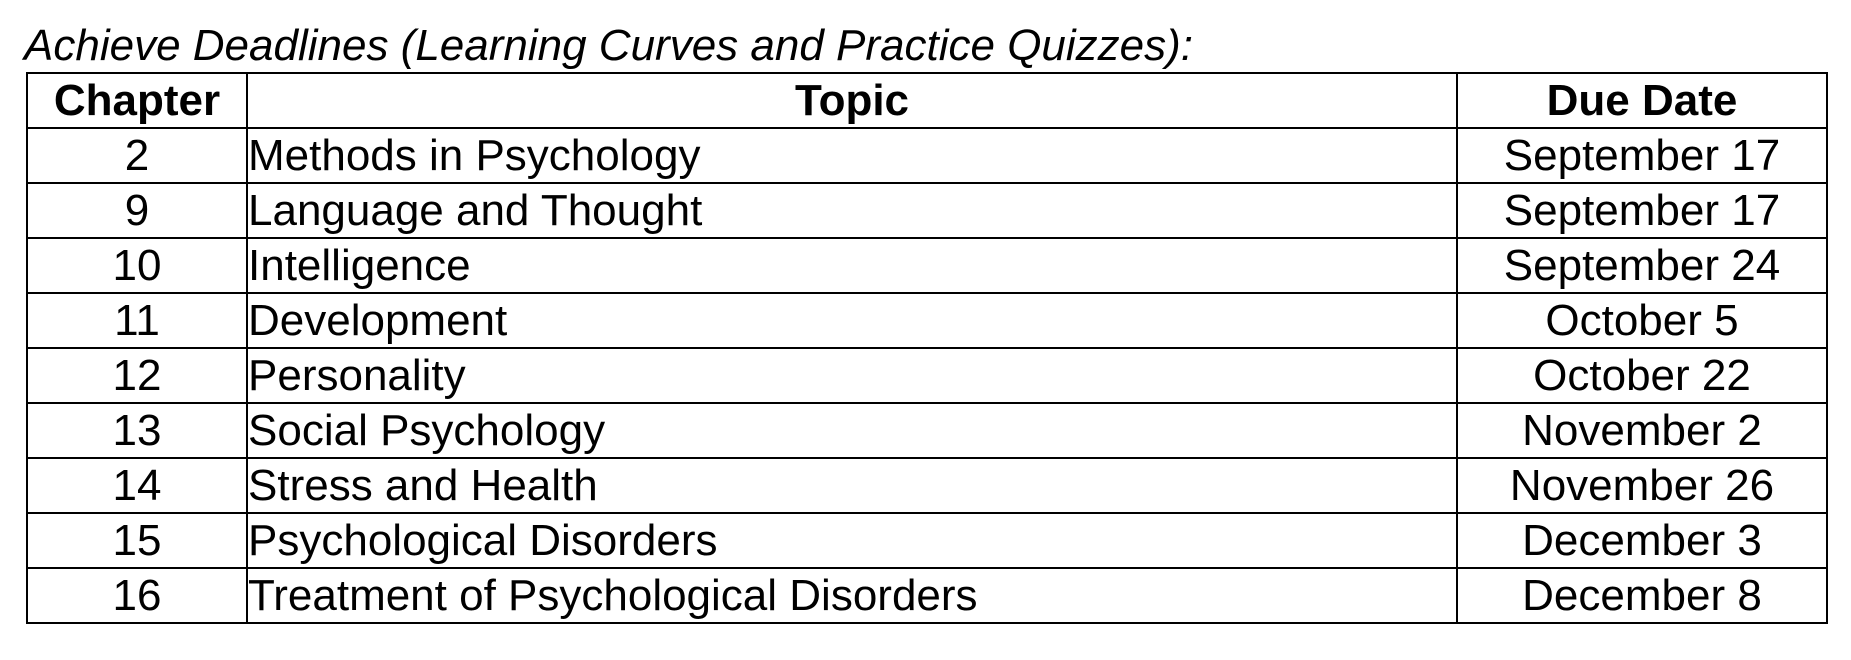 This screenshot has width=1851, height=660. Describe the element at coordinates (1642, 375) in the screenshot. I see `due-date-cell: October 22` at that location.